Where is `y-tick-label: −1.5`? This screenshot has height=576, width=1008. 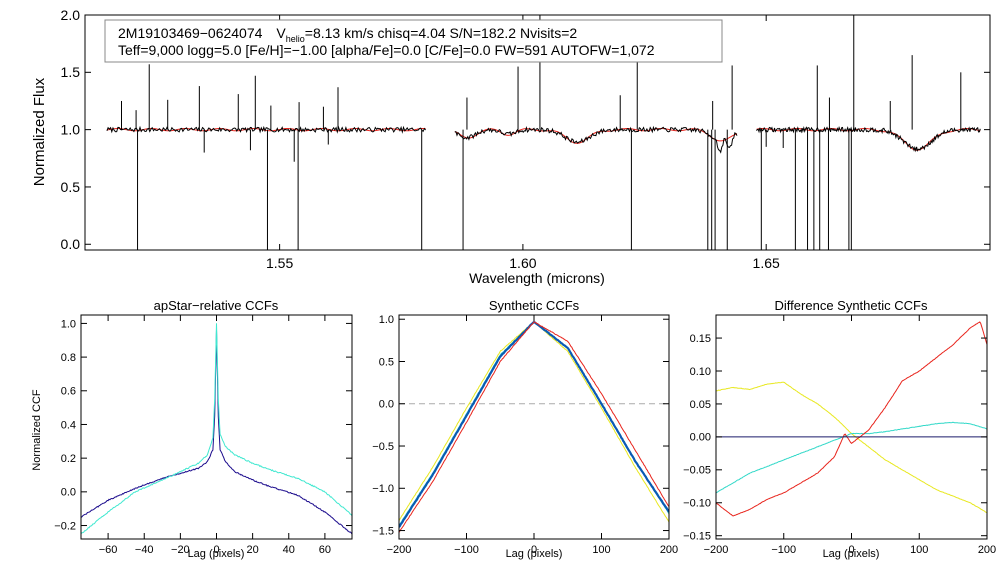 y-tick-label: −1.5 is located at coordinates (383, 531).